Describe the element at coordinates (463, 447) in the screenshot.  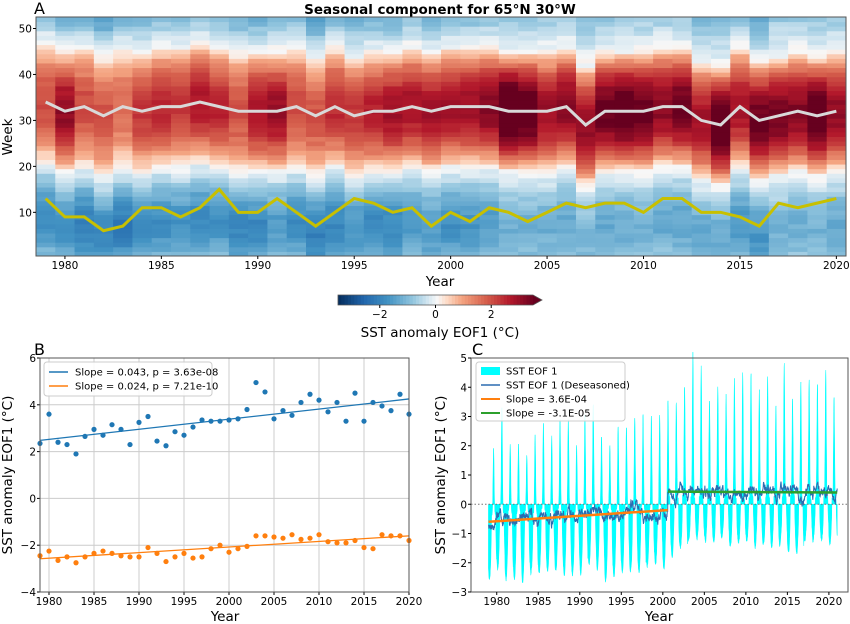
I see `timeseries-y-tick-label: 2` at that location.